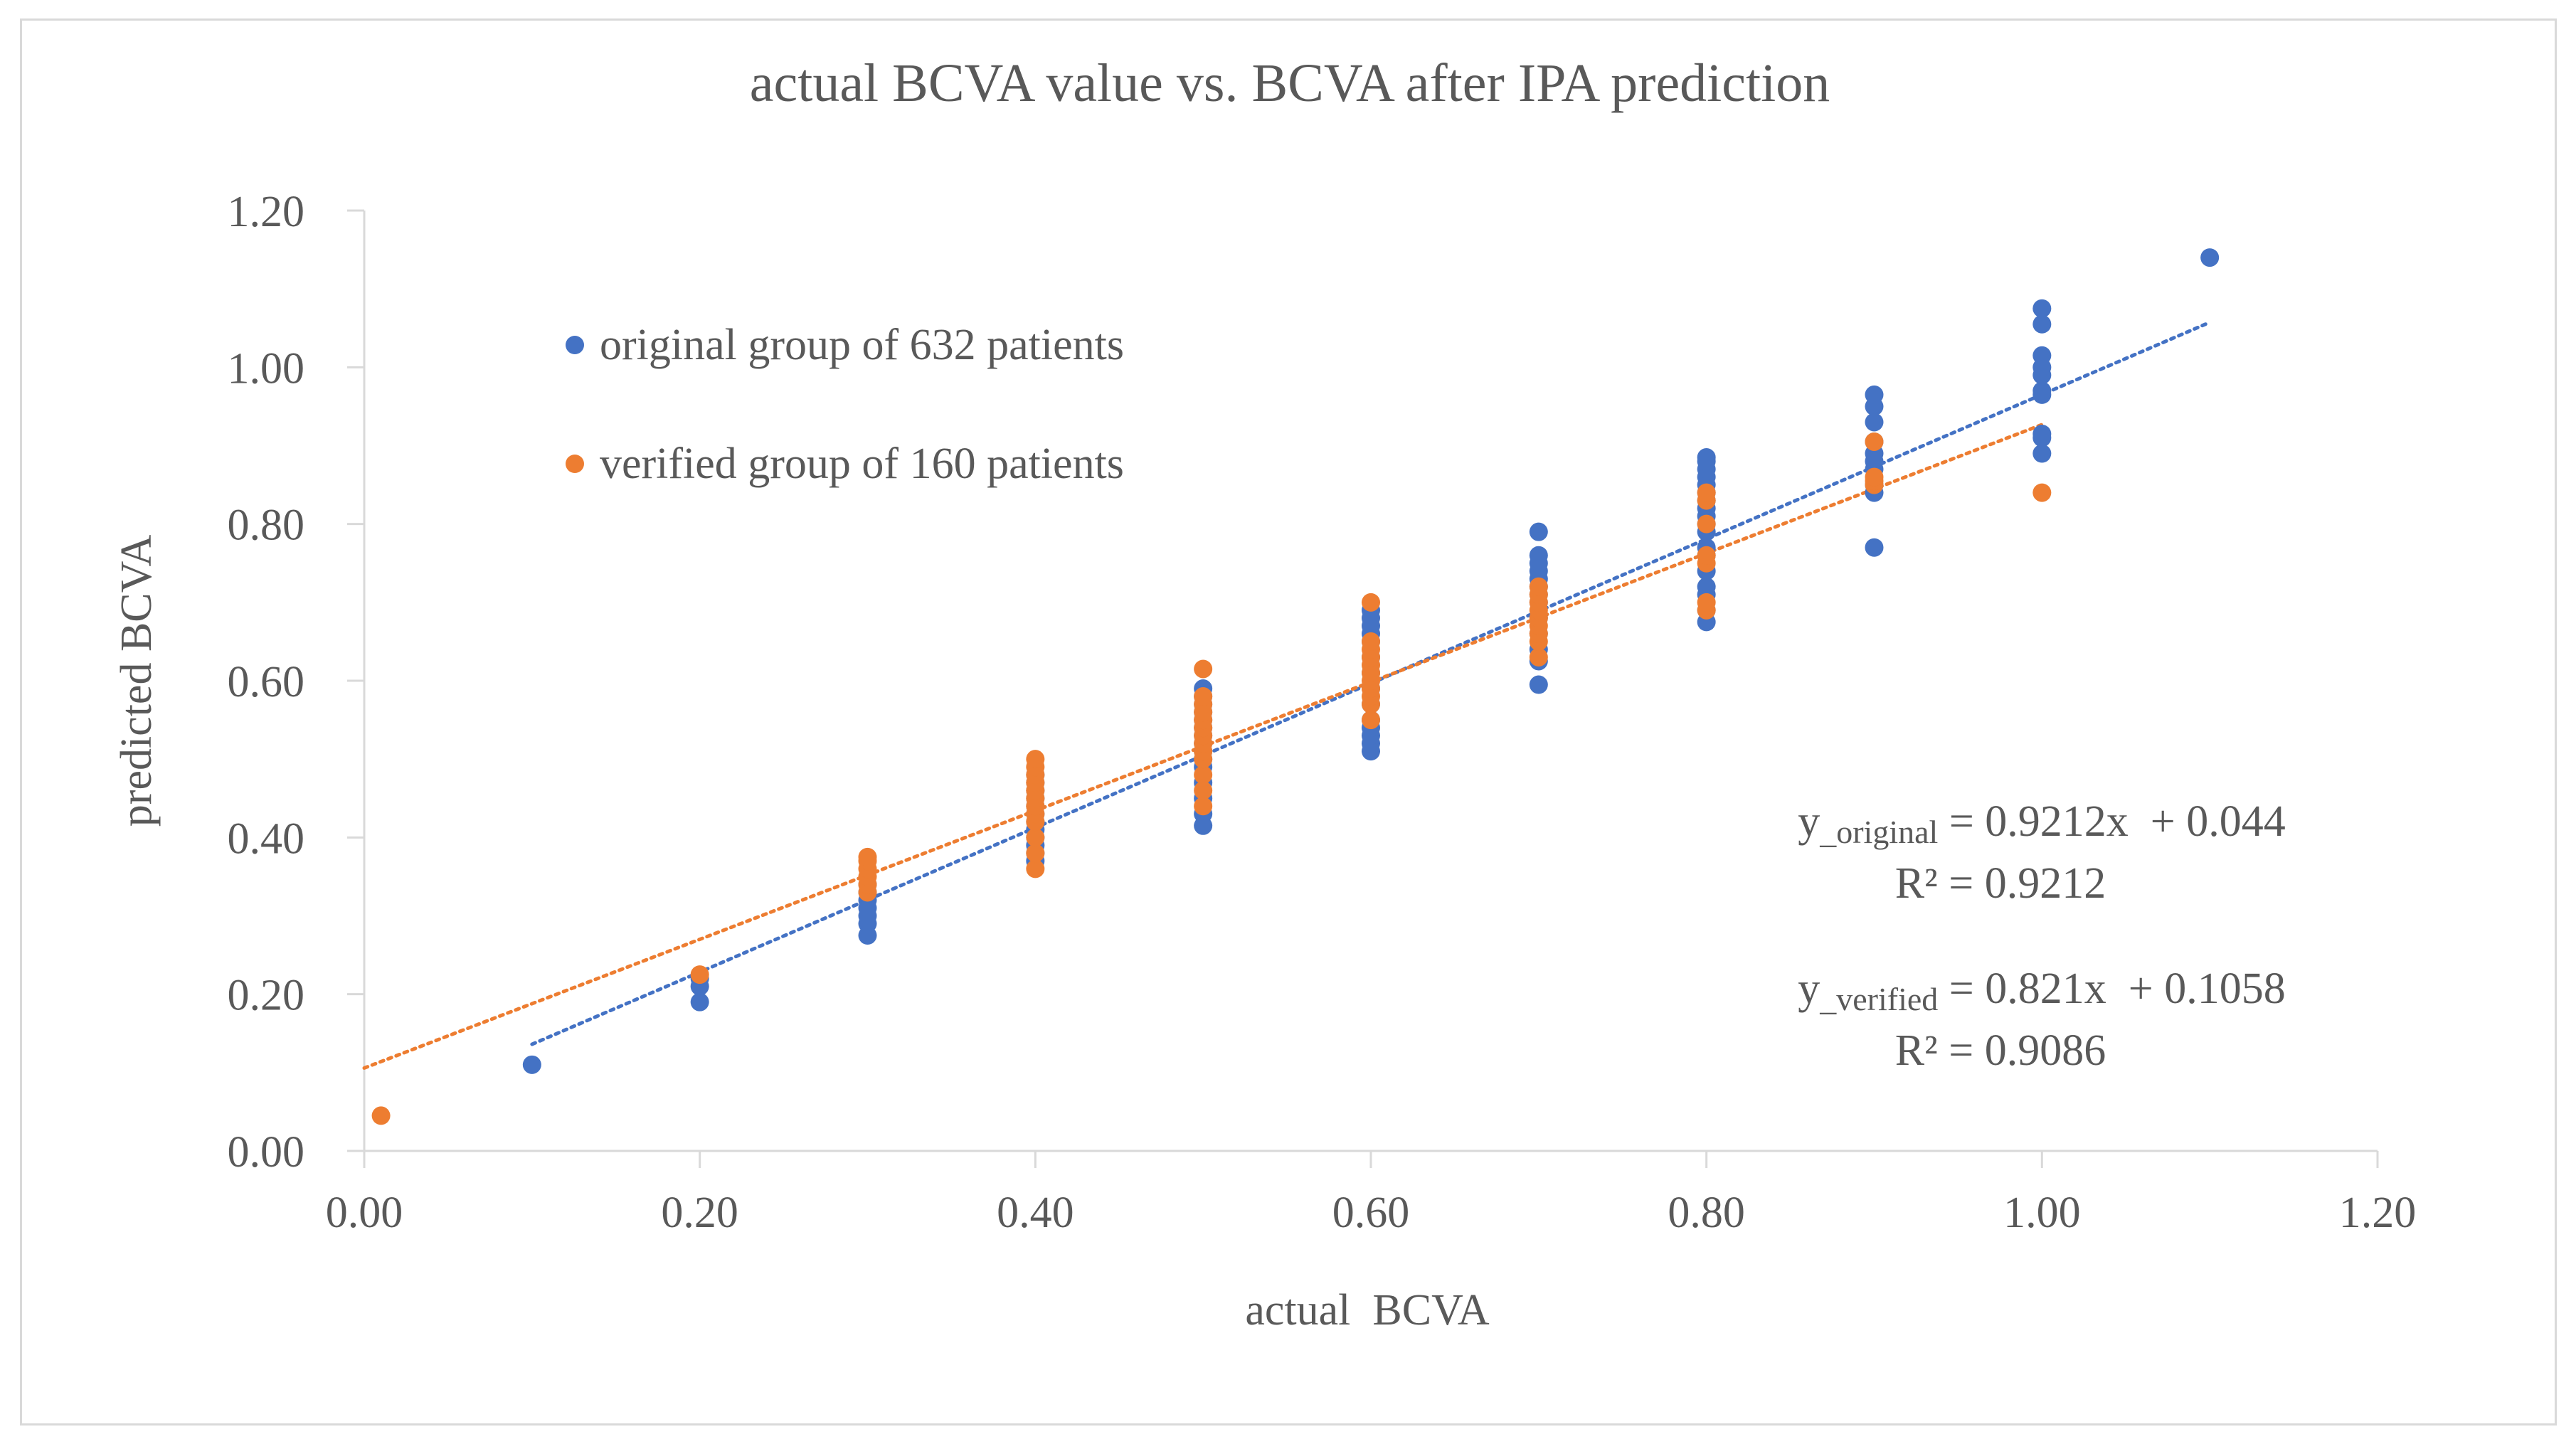 The image size is (2576, 1444). Describe the element at coordinates (1367, 1310) in the screenshot. I see `x-axis-label: actual BCVA` at that location.